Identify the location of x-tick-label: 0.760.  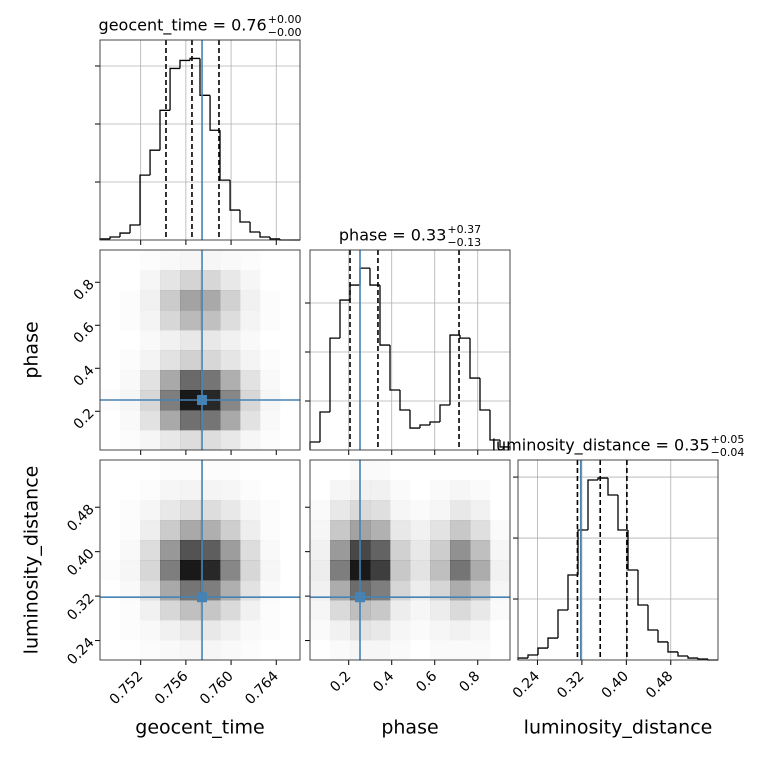
(217, 688).